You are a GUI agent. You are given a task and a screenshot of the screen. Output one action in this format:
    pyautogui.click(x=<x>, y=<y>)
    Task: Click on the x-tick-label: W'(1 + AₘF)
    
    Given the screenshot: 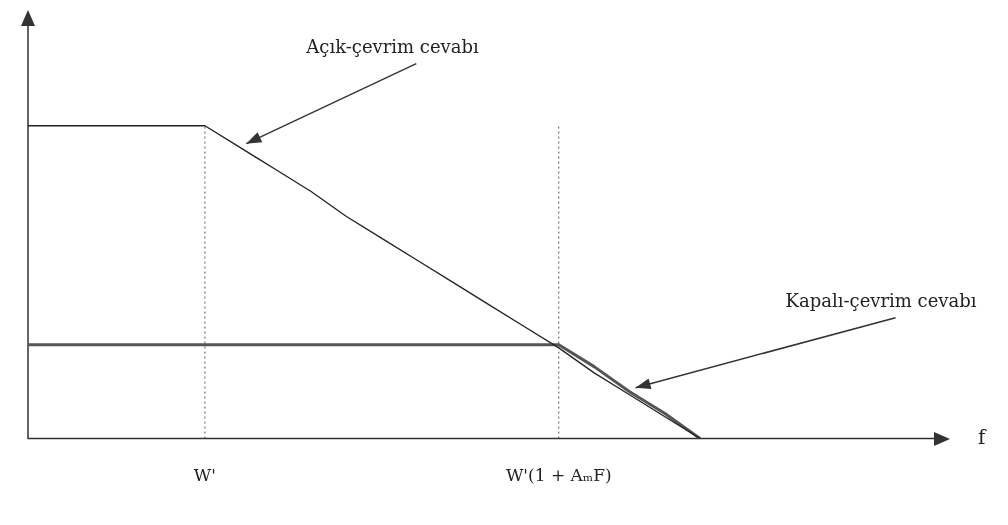 What is the action you would take?
    pyautogui.click(x=558, y=475)
    